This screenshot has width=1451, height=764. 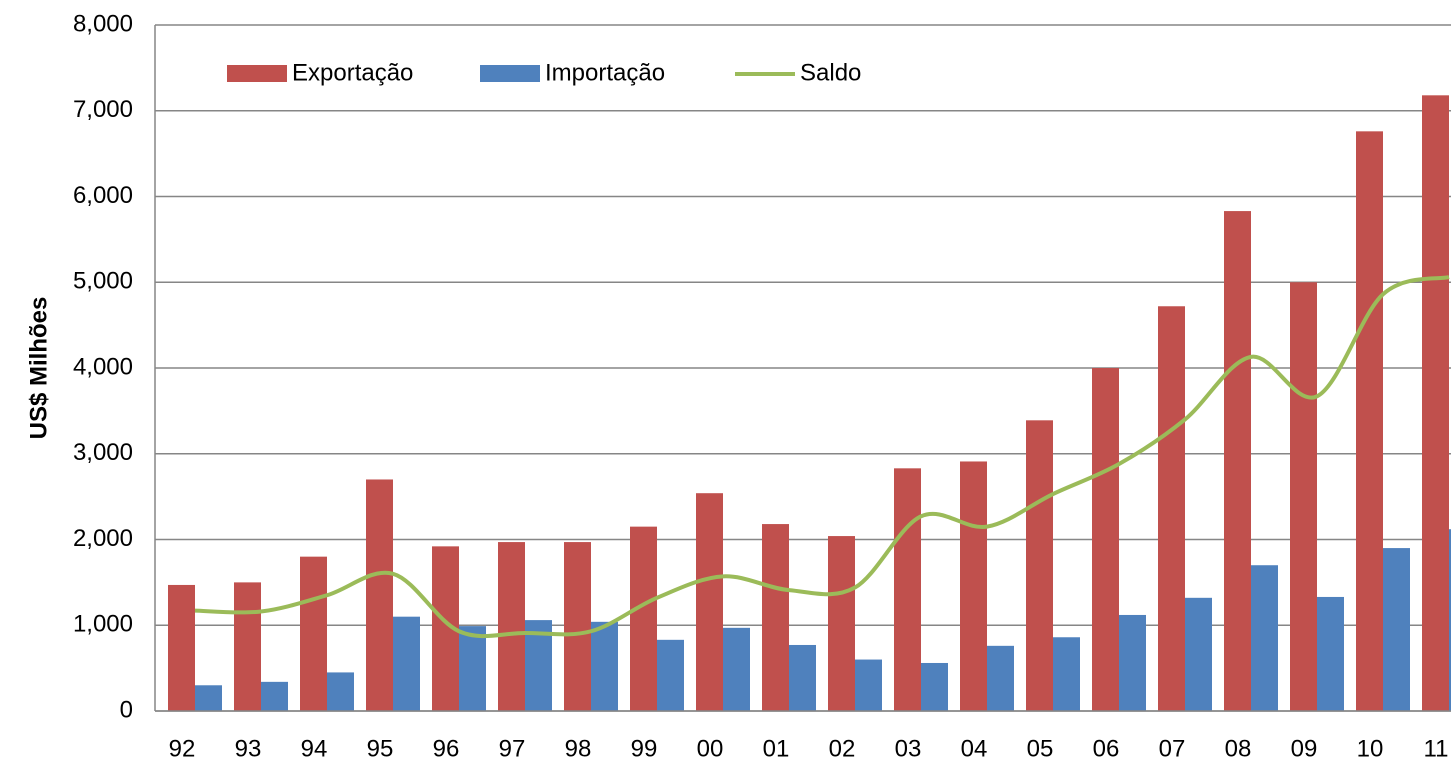 What do you see at coordinates (830, 72) in the screenshot?
I see `legend-label: Saldo` at bounding box center [830, 72].